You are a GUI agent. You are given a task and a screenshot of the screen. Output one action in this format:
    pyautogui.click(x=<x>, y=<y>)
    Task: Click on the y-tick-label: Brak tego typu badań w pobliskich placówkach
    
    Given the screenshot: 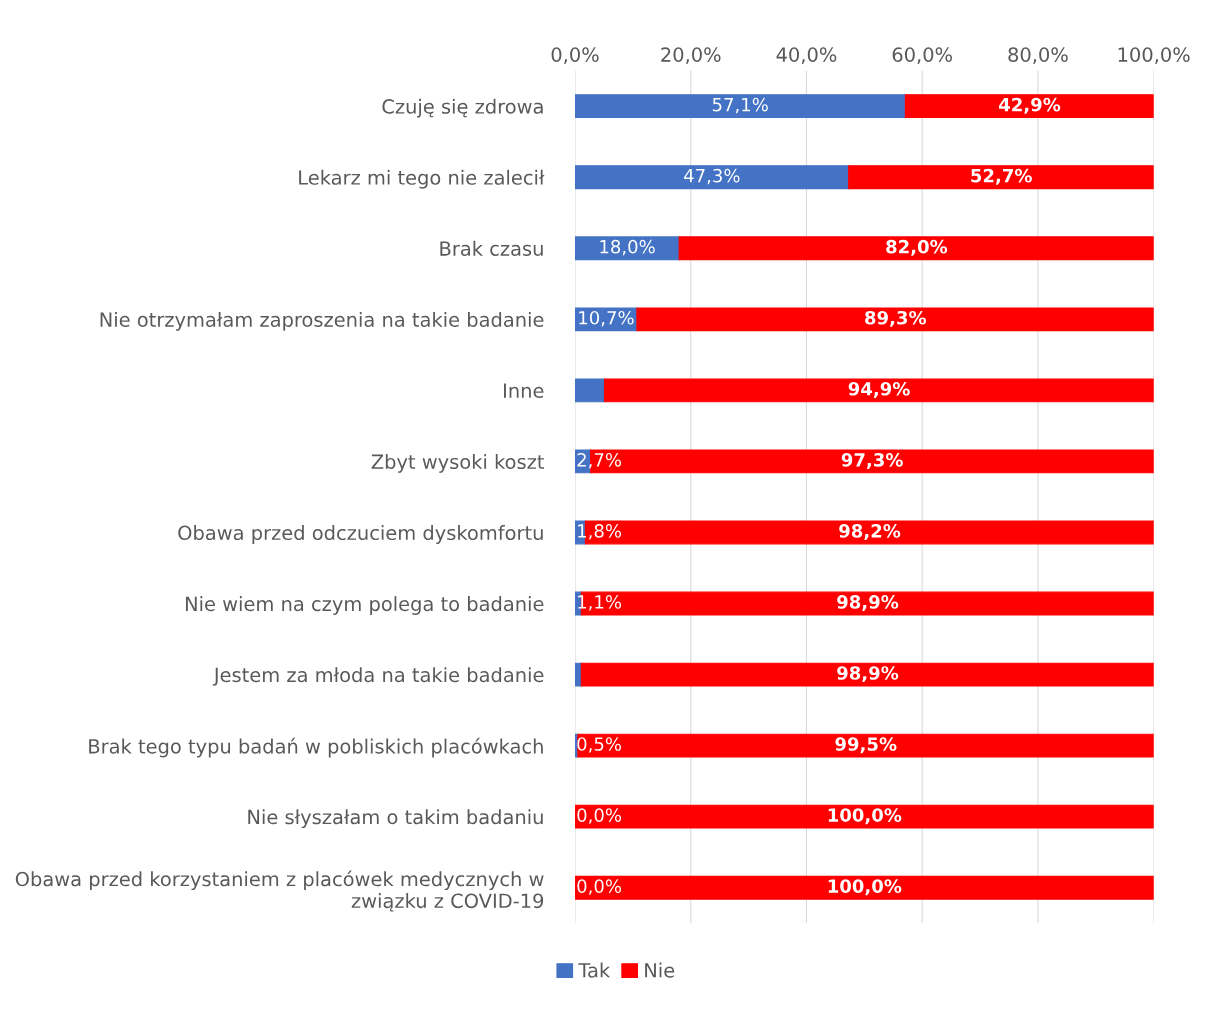 What is the action you would take?
    pyautogui.click(x=316, y=747)
    